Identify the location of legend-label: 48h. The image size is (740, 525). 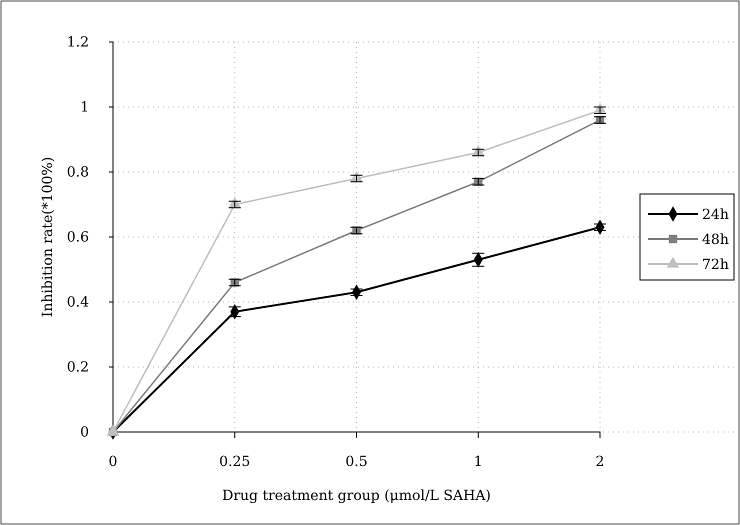
(715, 240).